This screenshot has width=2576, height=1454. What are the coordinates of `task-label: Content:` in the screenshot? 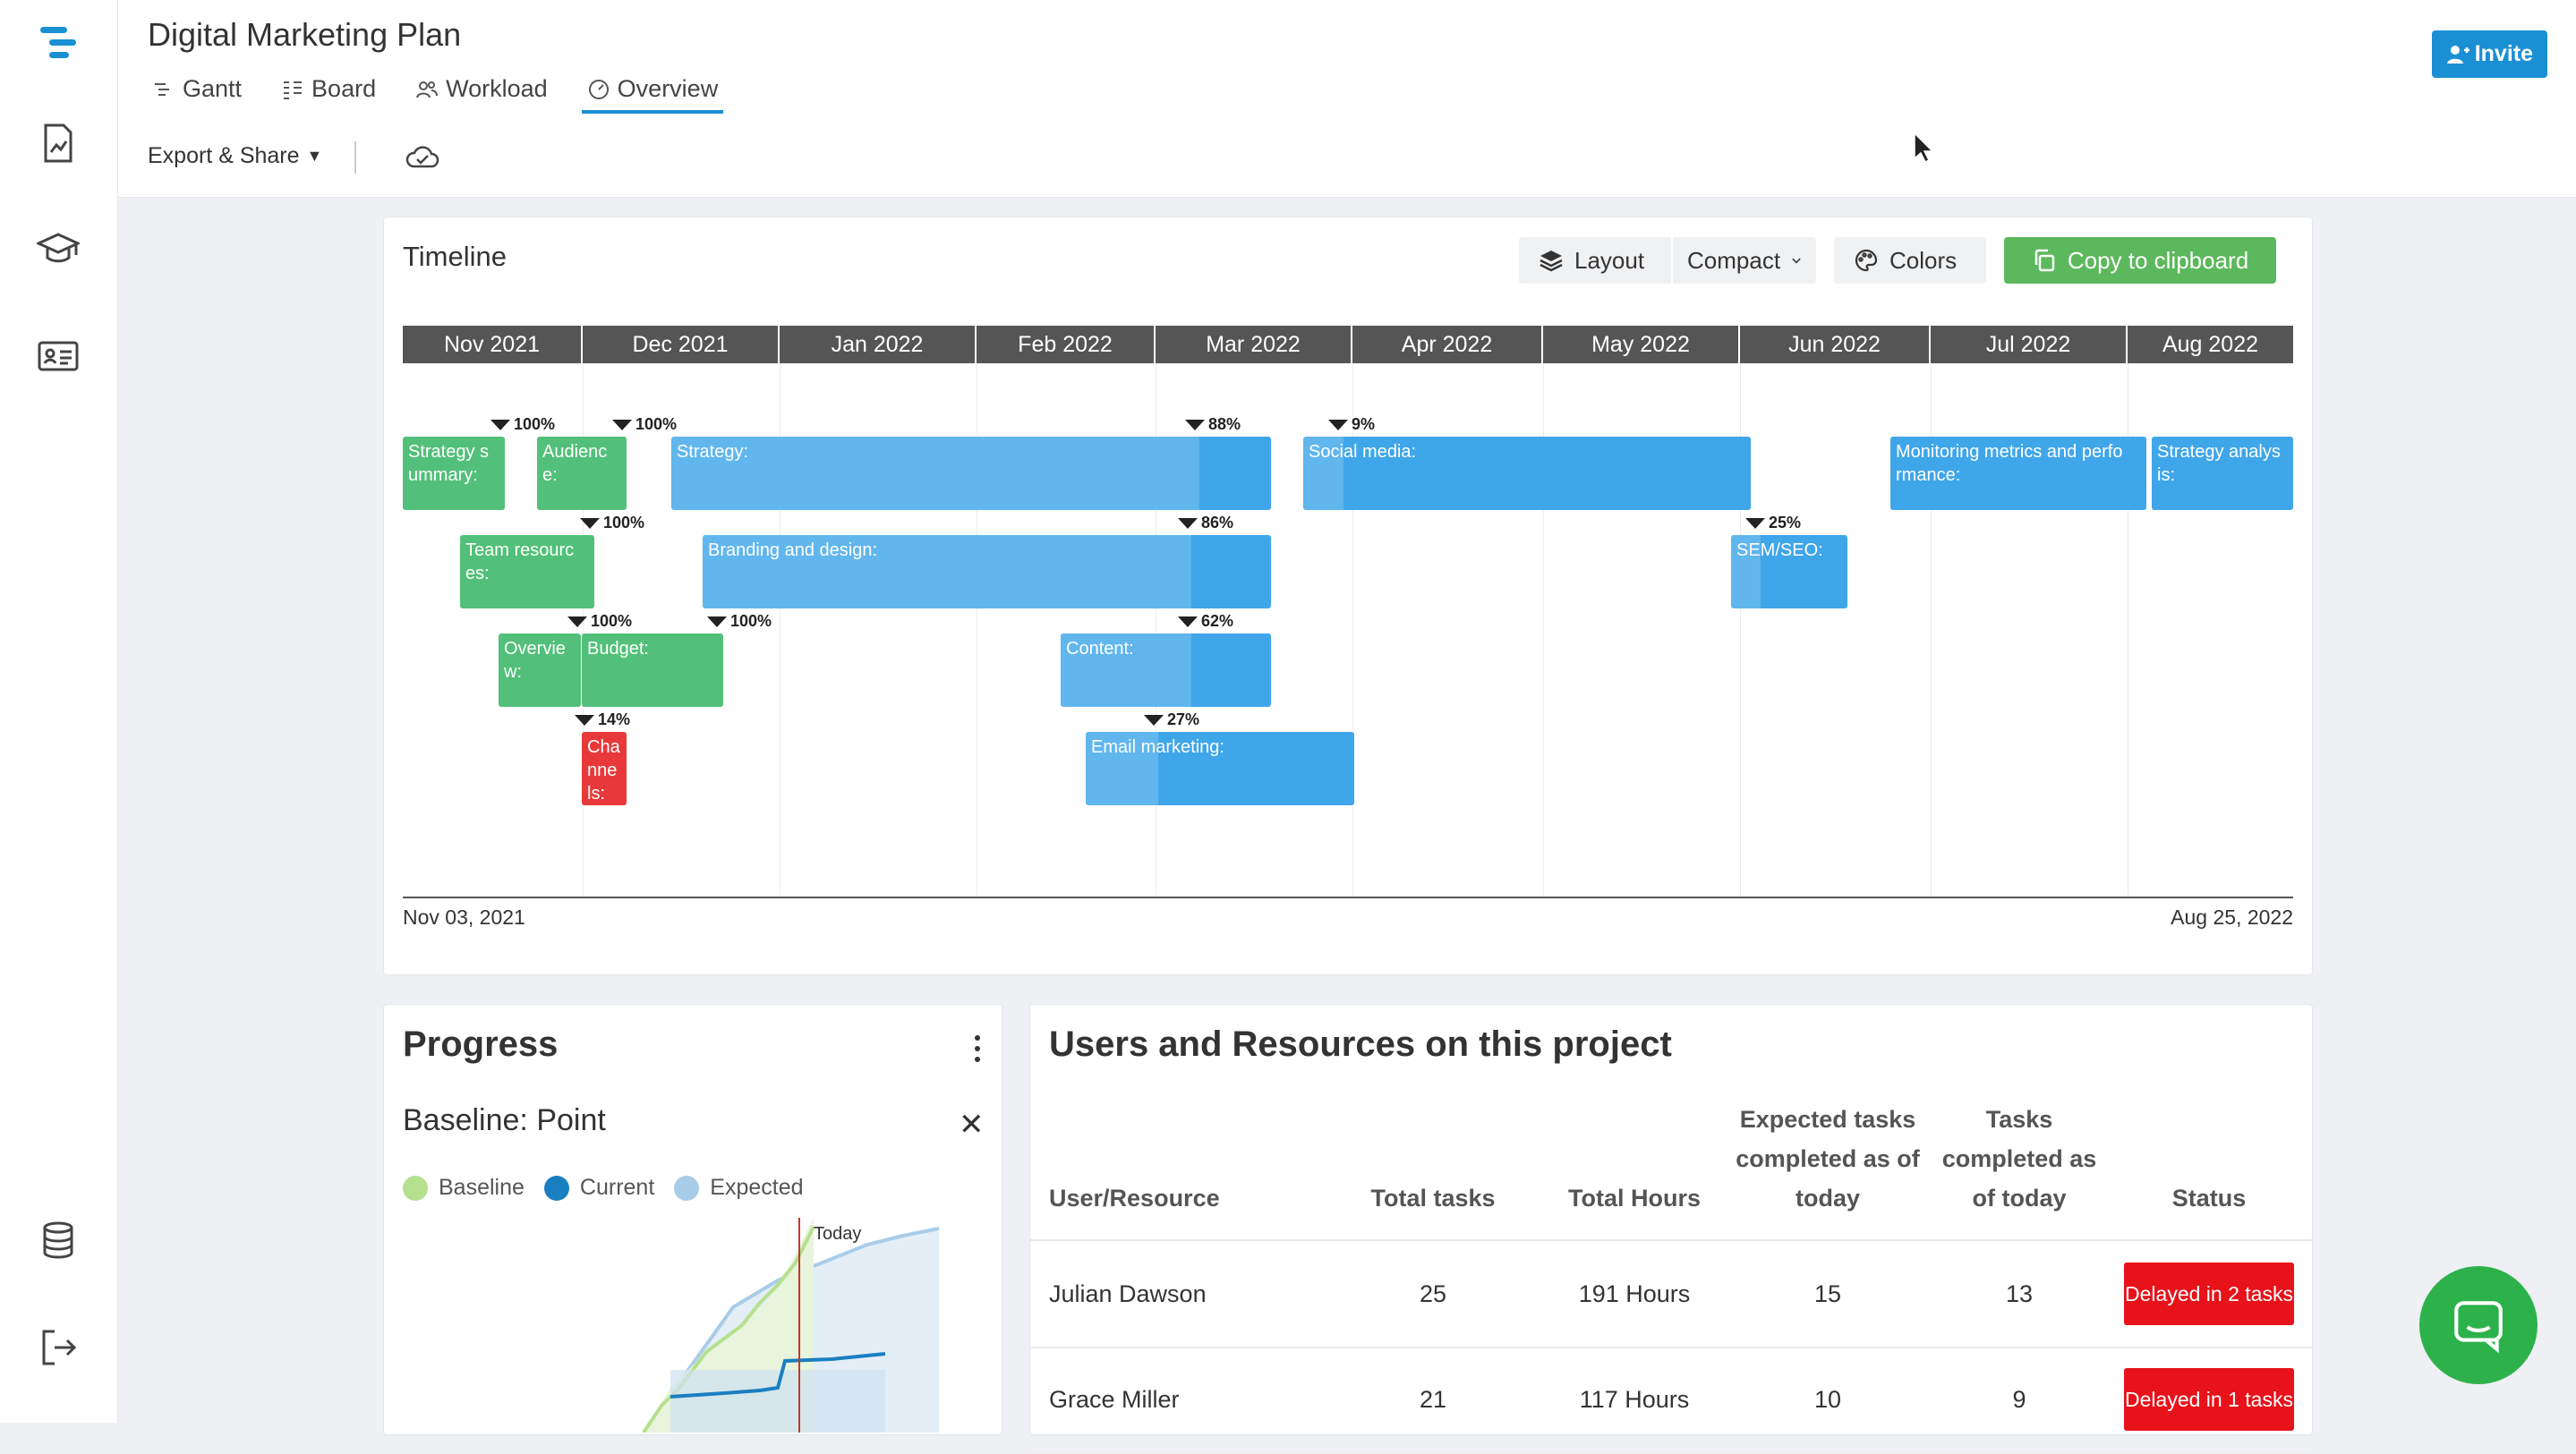 It's located at (1100, 649).